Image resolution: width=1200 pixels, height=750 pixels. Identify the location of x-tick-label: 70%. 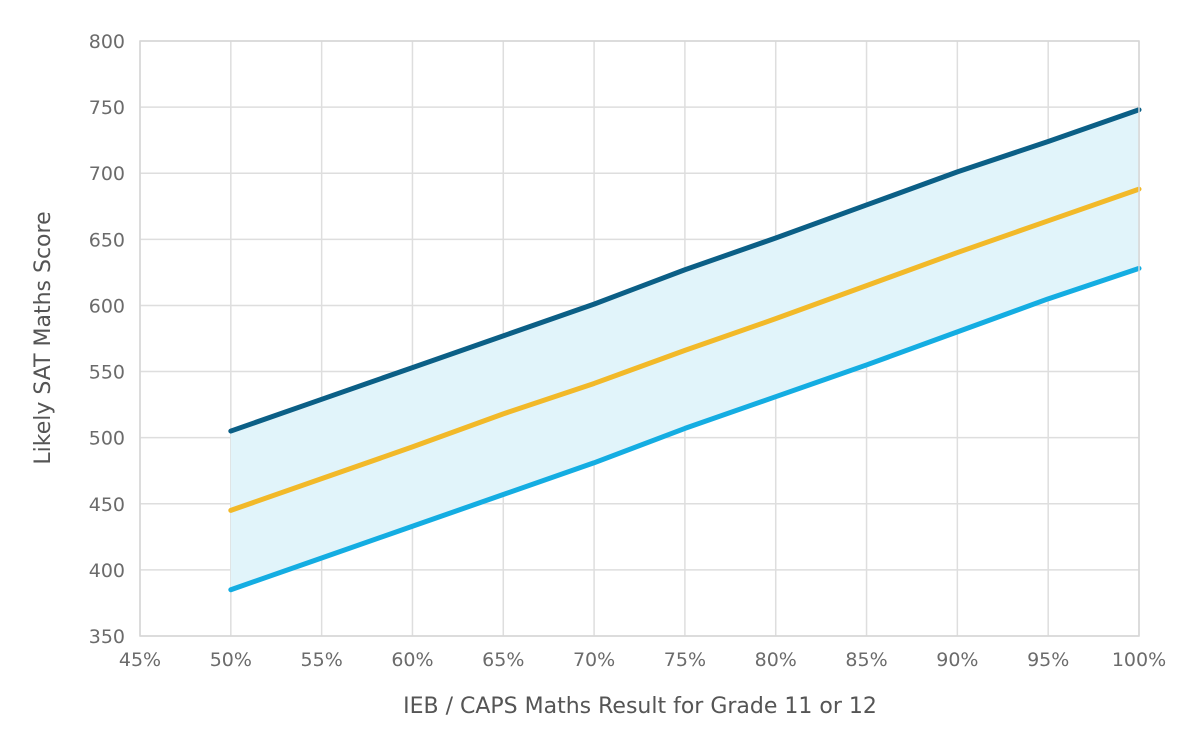
(594, 660).